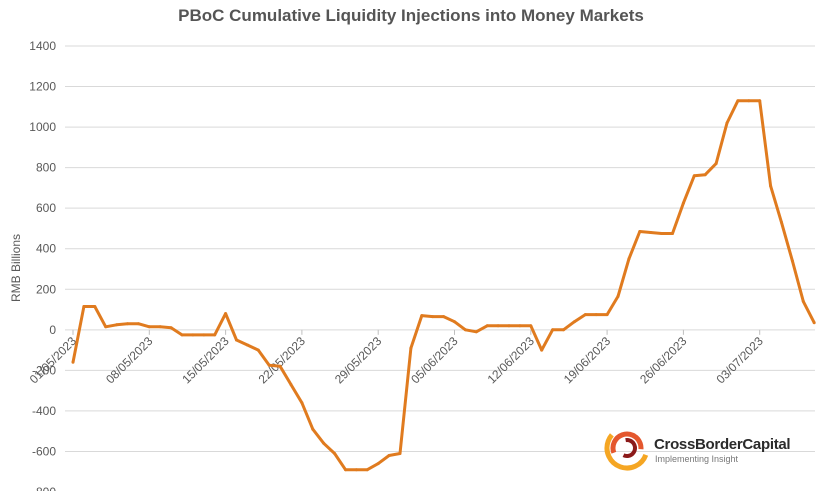  I want to click on y-tick-label: 200, so click(46, 289).